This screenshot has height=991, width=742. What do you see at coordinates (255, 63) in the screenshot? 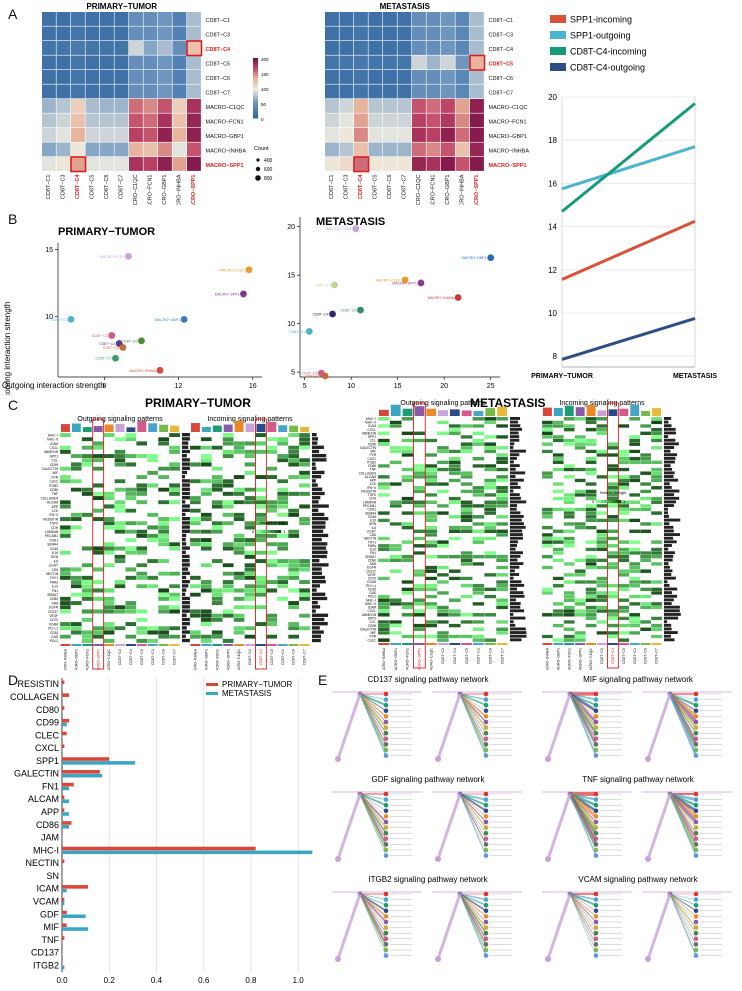
I see `colorbar-segment` at bounding box center [255, 63].